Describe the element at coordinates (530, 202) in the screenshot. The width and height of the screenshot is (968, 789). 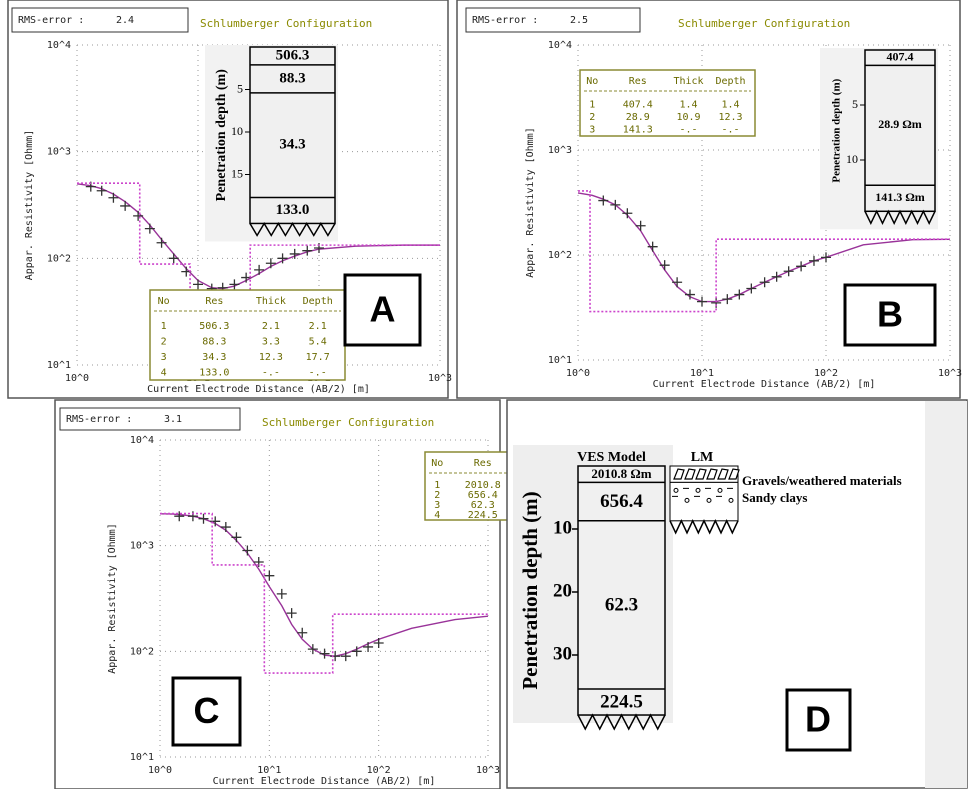
I see `y-axis-label: Appar. Resistivity [Ohmm]` at that location.